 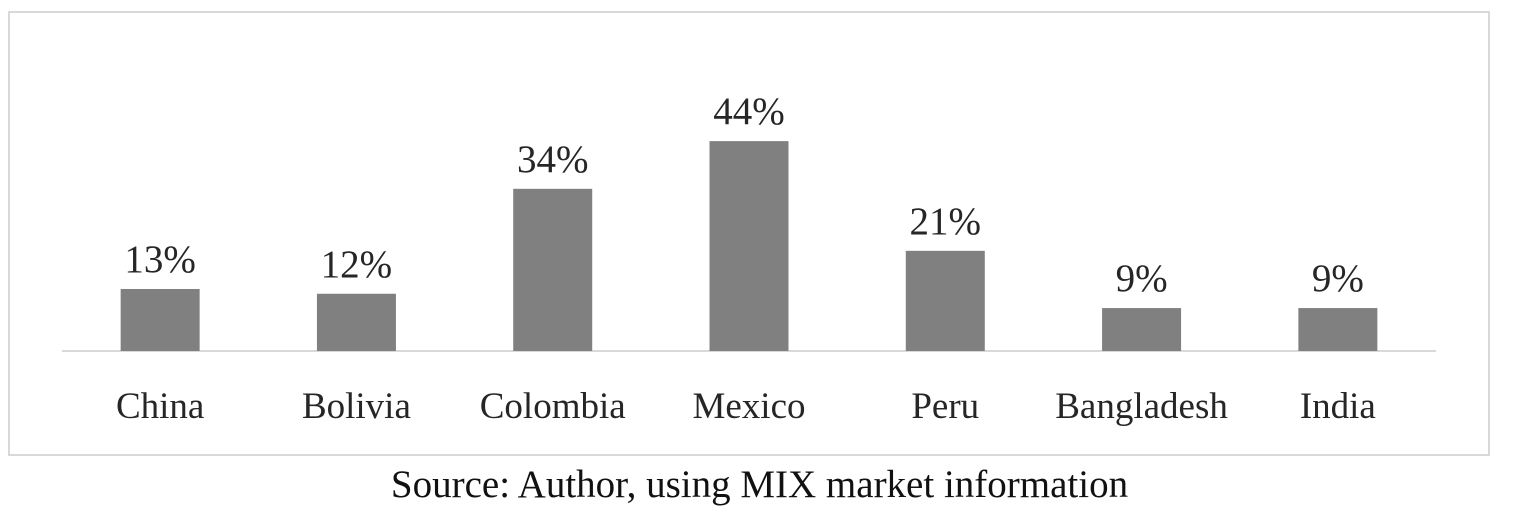 What do you see at coordinates (553, 269) in the screenshot?
I see `bar-colombia` at bounding box center [553, 269].